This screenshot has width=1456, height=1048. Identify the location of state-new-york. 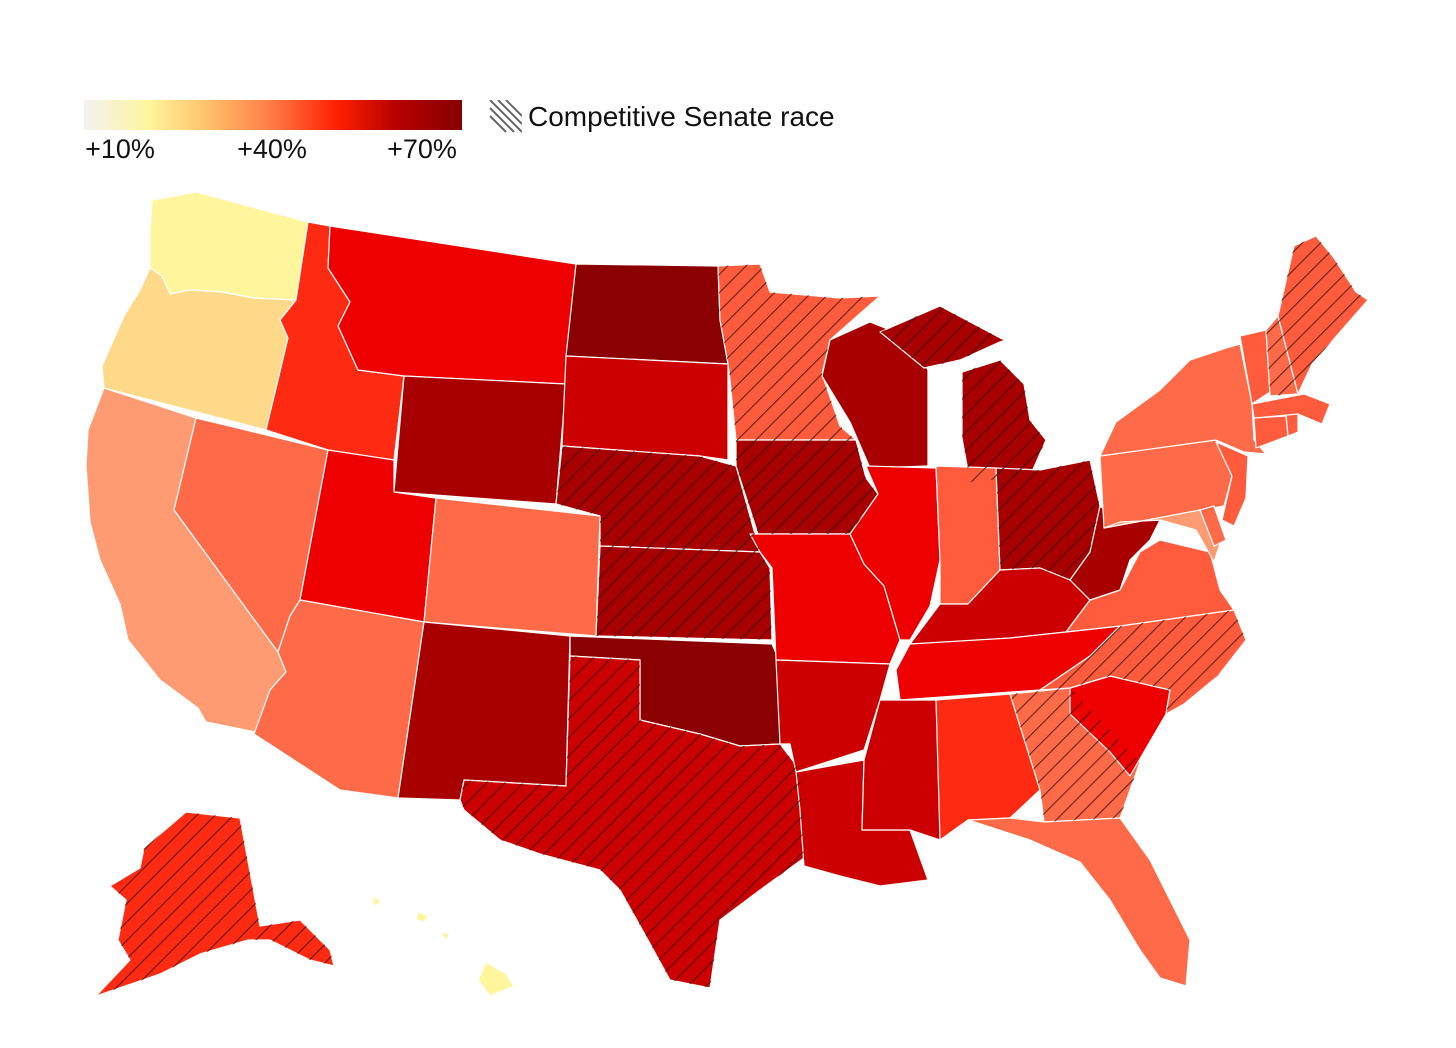
(1183, 400).